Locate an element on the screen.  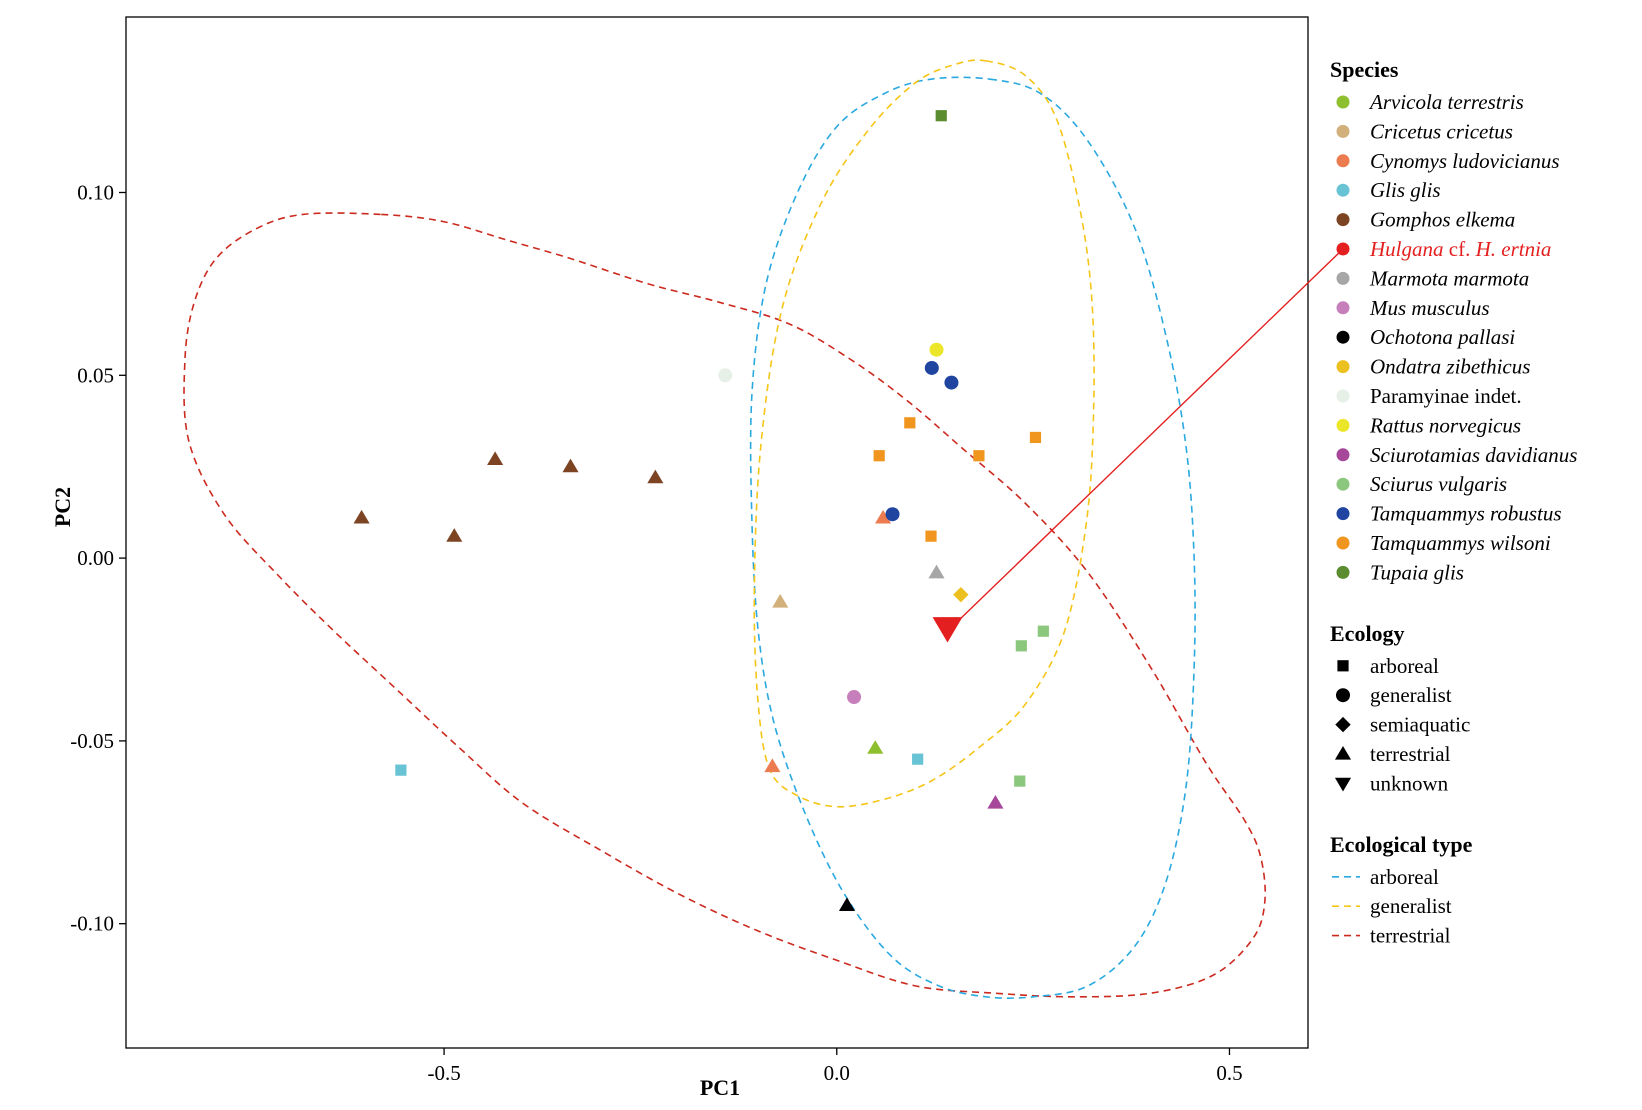
legend-ellipse-label: generalist is located at coordinates (1411, 906).